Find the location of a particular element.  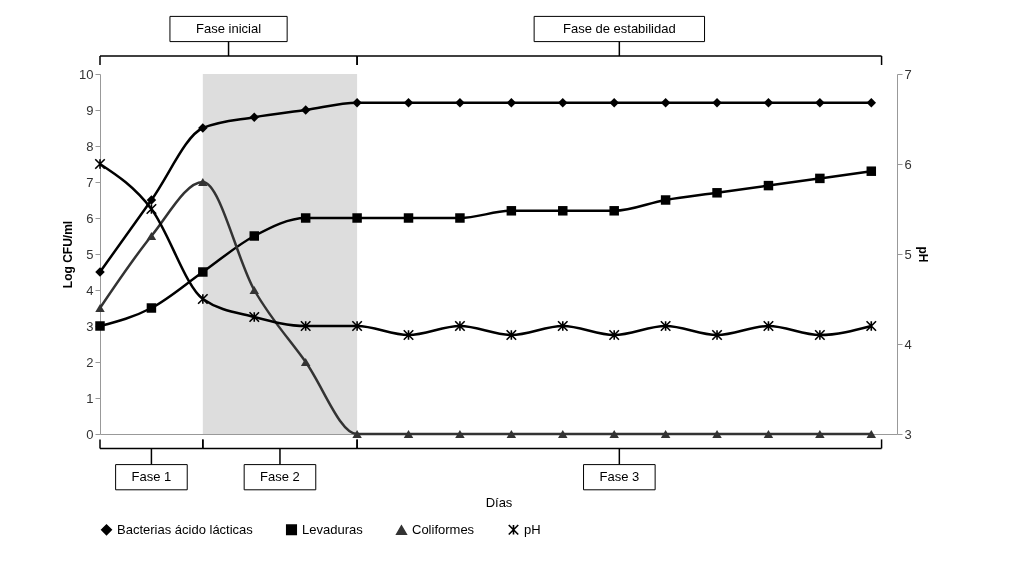

legend-label: pH is located at coordinates (532, 529).